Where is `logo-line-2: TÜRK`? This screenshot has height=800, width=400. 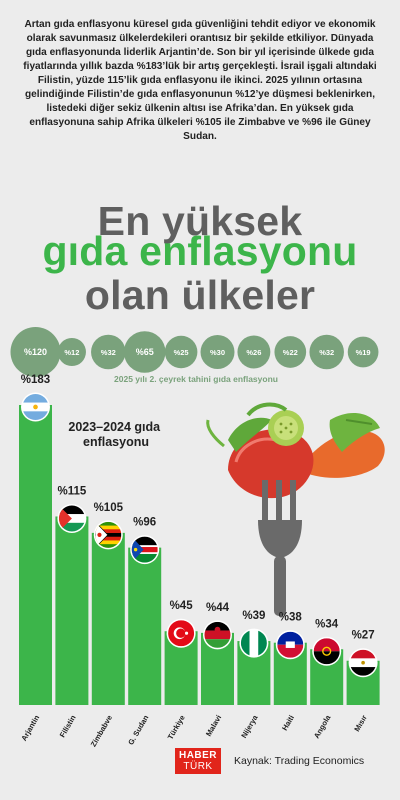
logo-line-2: TÜRK is located at coordinates (198, 766).